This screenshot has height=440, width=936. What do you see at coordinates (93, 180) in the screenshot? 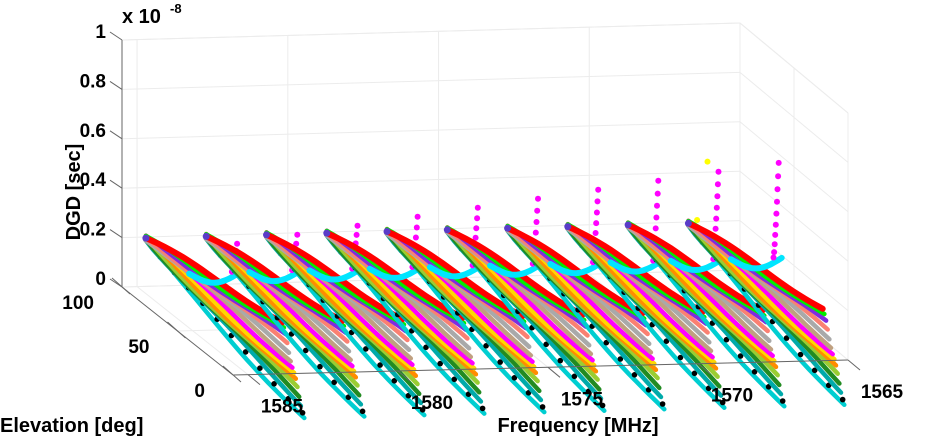
I see `z-tick-label: 0.4` at bounding box center [93, 180].